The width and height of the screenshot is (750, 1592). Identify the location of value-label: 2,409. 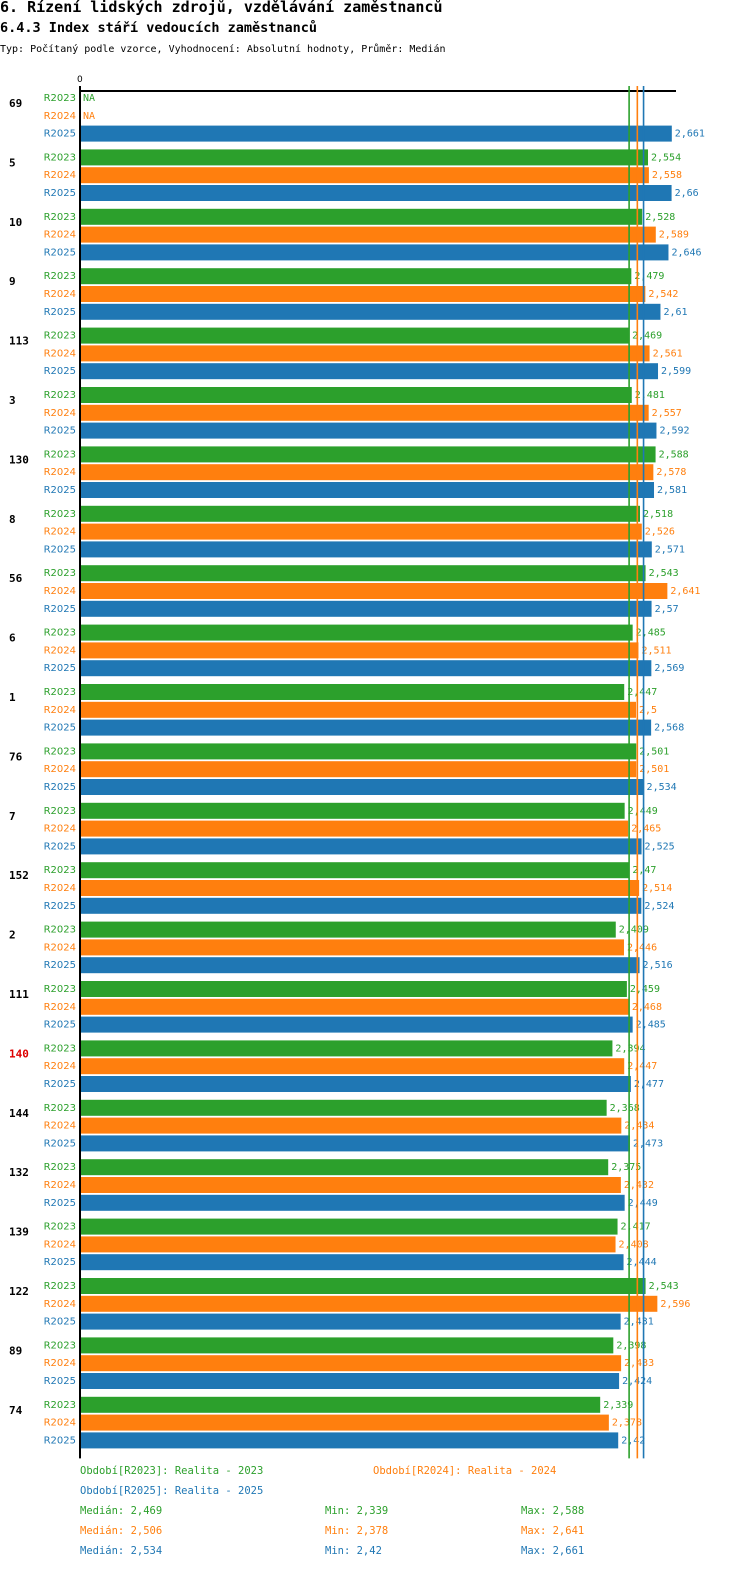
(634, 930).